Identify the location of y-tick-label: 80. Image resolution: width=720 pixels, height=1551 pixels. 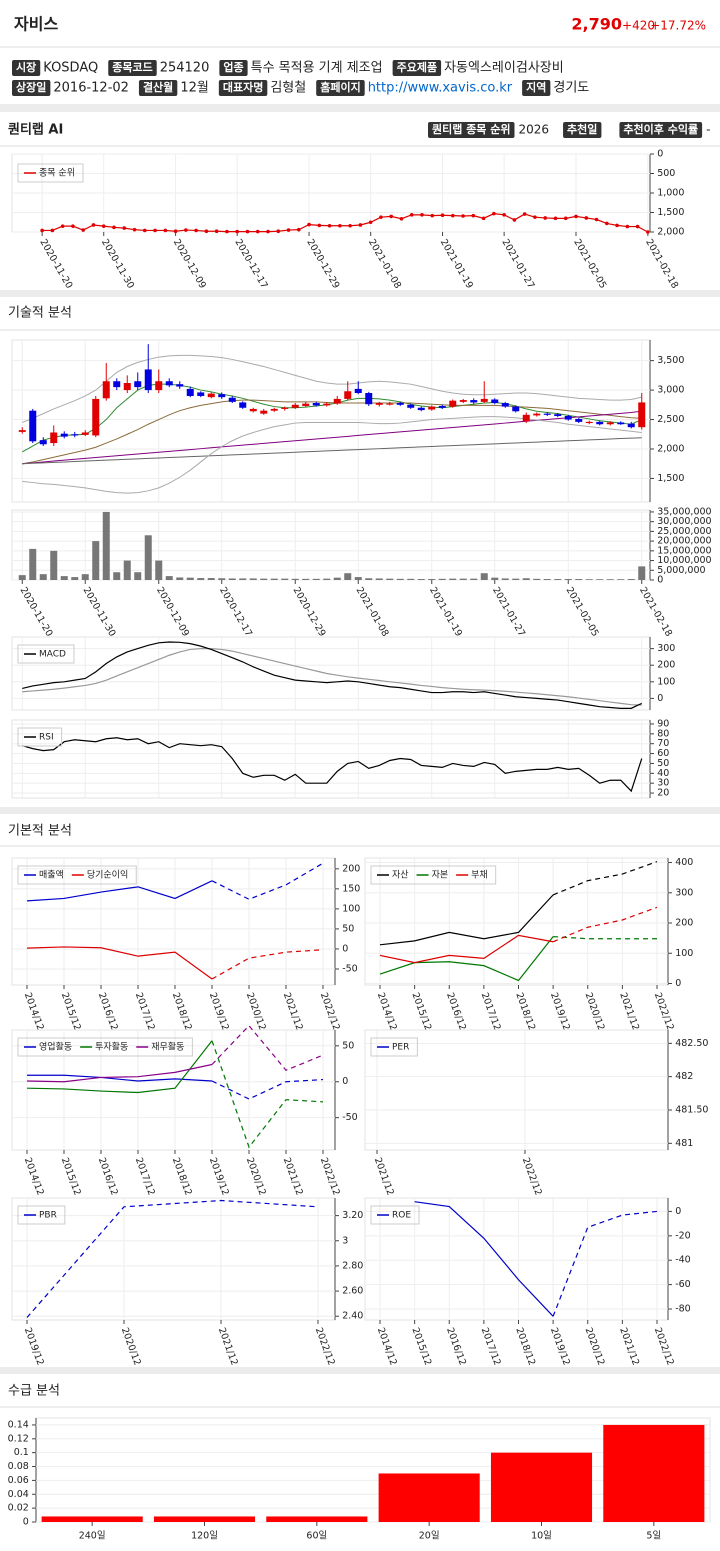
(663, 733).